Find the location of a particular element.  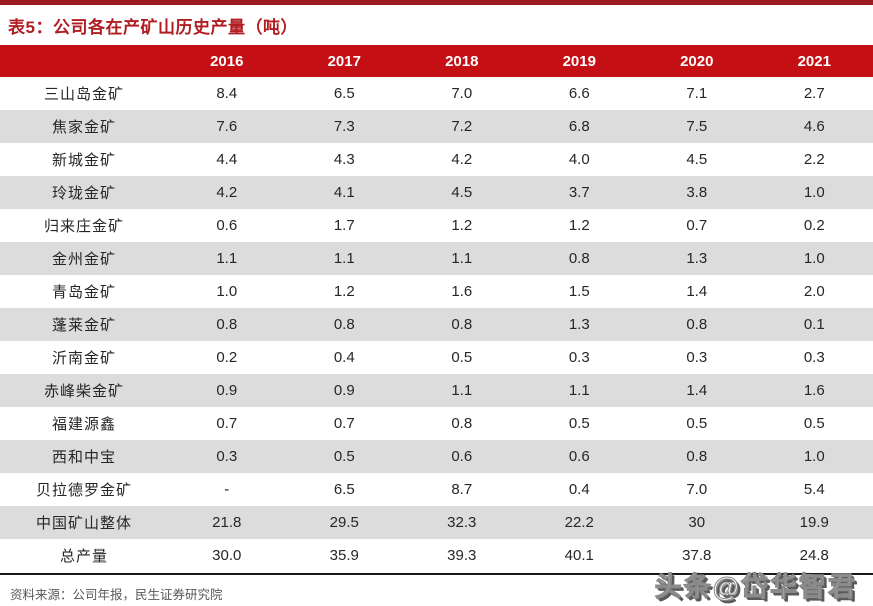

table-row: 归来庄金矿 0.6 1.7 1.2 1.2 0.7 0.2 is located at coordinates (436, 225).